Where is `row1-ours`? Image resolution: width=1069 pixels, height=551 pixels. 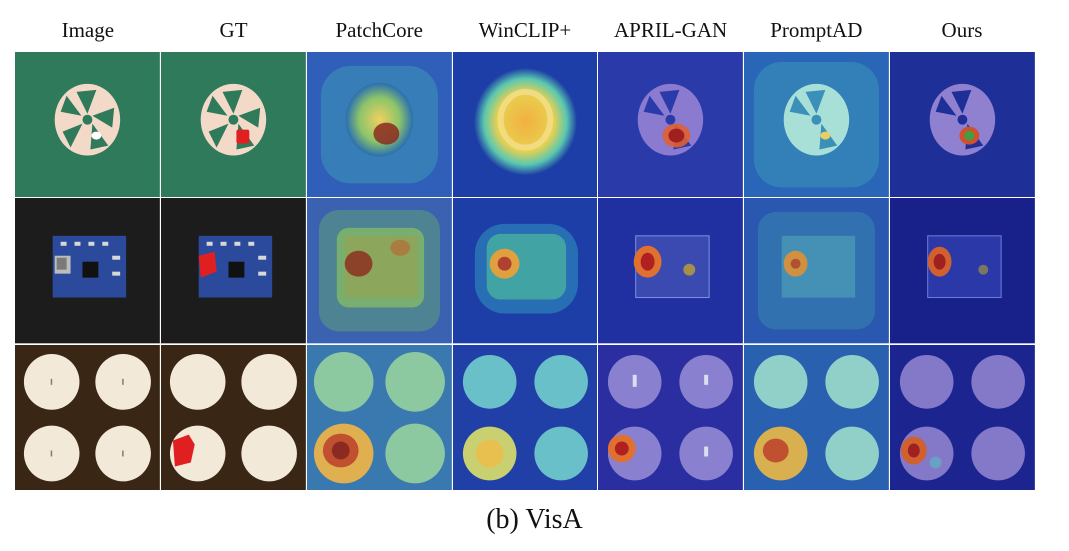
row1-ours is located at coordinates (962, 125).